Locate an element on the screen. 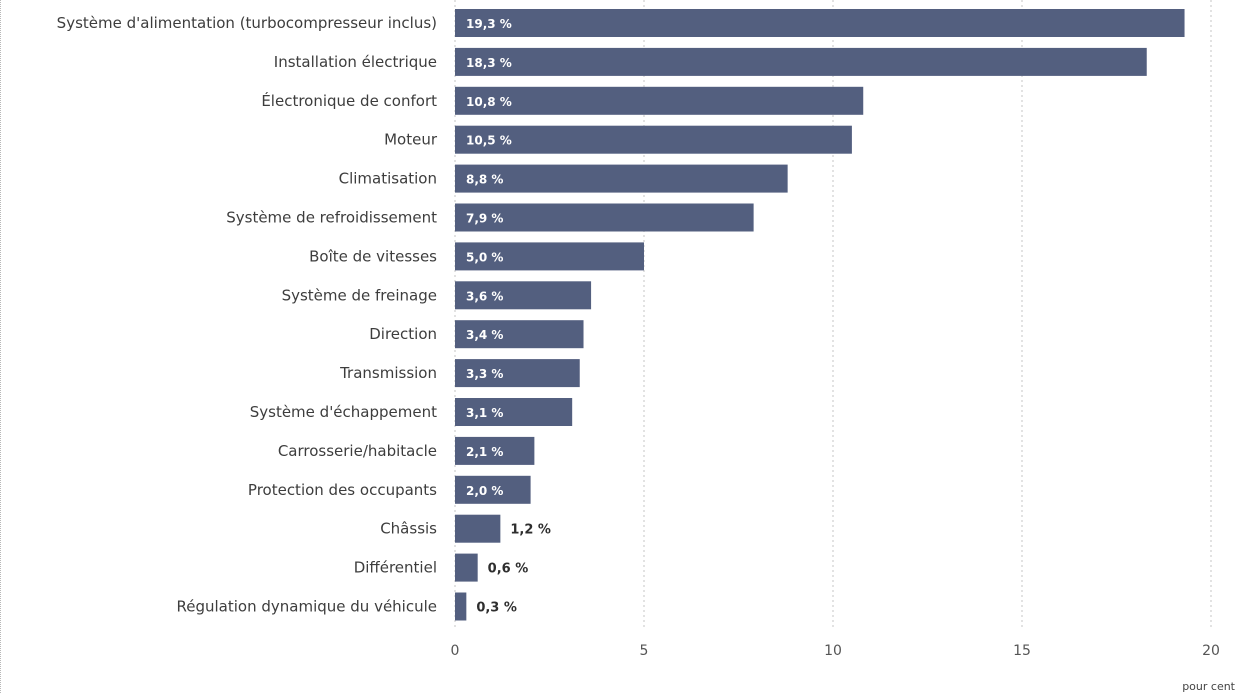 This screenshot has height=693, width=1243. category-label: Boîte de vitesses is located at coordinates (373, 256).